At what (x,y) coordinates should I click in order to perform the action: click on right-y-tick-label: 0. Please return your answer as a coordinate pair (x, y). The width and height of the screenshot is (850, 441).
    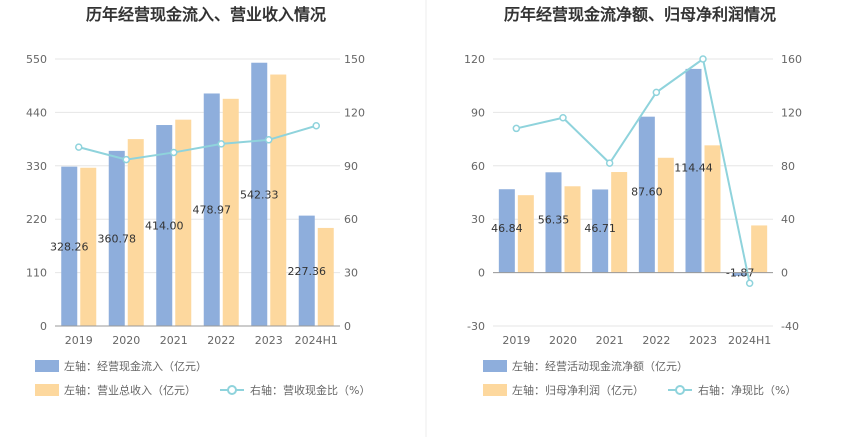
    Looking at the image, I should click on (347, 326).